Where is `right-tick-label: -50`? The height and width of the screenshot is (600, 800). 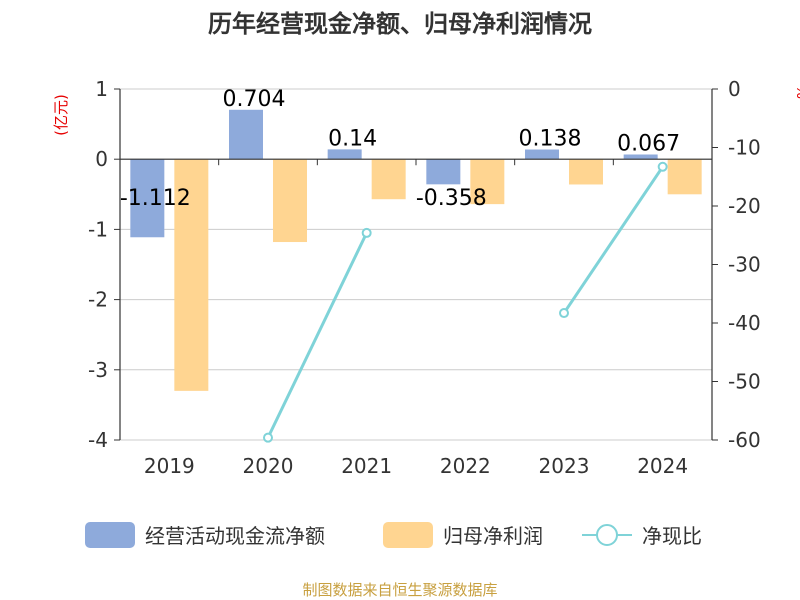
right-tick-label: -50 is located at coordinates (744, 382).